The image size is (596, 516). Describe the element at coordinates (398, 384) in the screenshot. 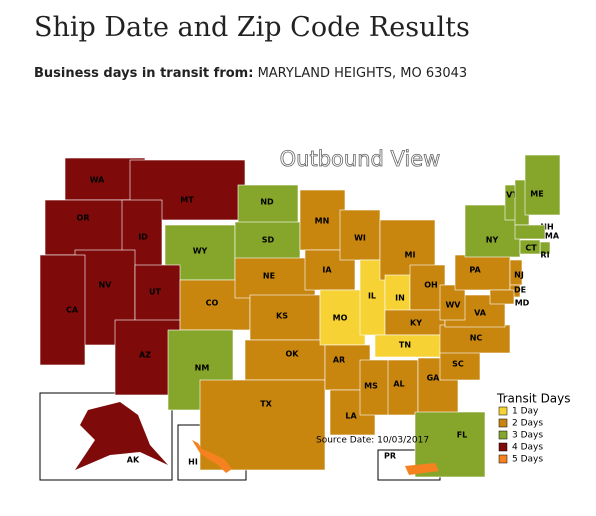

I see `state-label: AL` at that location.